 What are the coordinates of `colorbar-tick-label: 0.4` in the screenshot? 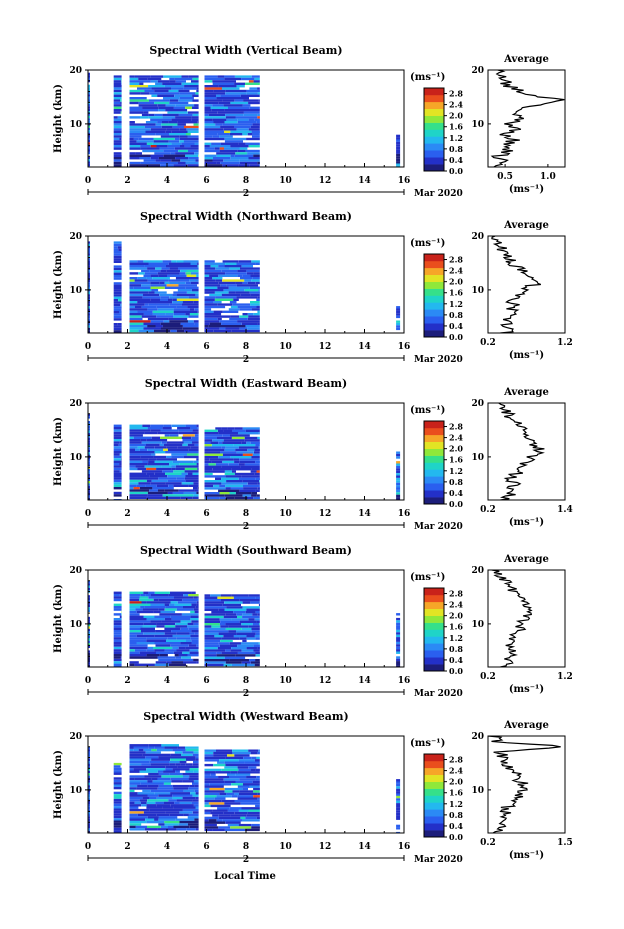 It's located at (456, 826).